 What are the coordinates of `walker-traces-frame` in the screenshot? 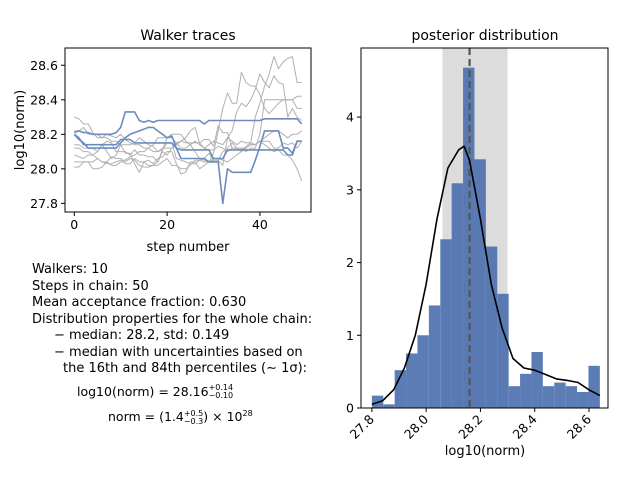 It's located at (188, 130).